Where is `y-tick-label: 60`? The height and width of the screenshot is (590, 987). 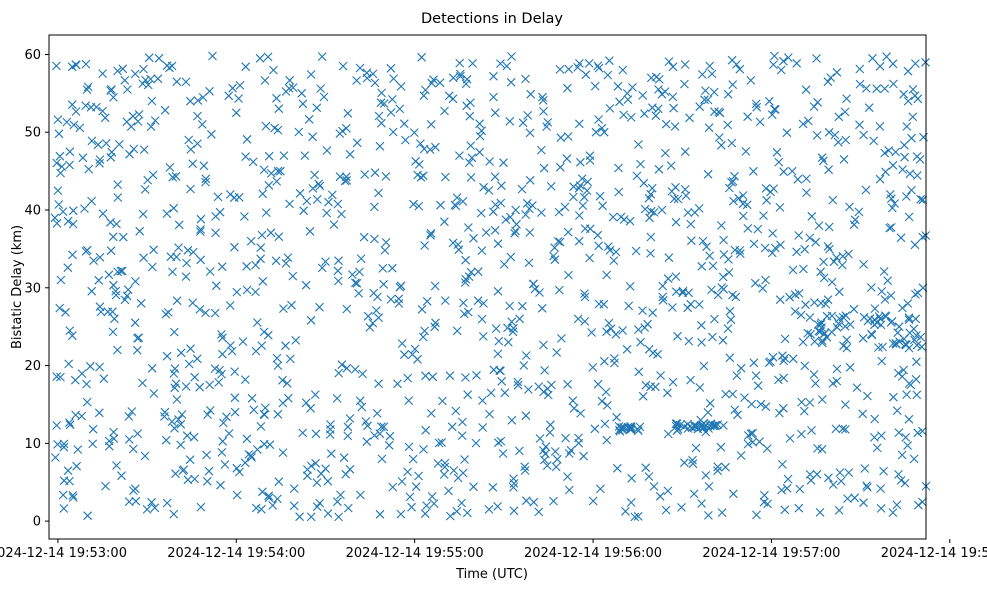
y-tick-label: 60 is located at coordinates (32, 55).